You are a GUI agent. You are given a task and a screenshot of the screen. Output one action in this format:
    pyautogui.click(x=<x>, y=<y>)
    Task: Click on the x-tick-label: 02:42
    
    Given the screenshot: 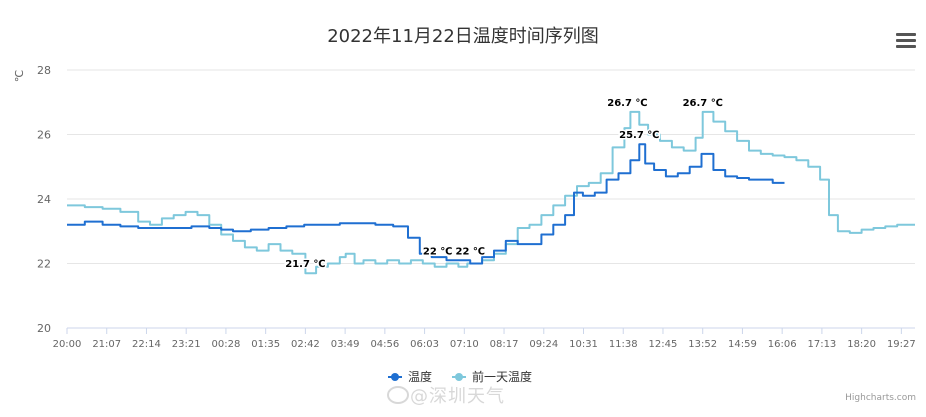 What is the action you would take?
    pyautogui.click(x=305, y=344)
    